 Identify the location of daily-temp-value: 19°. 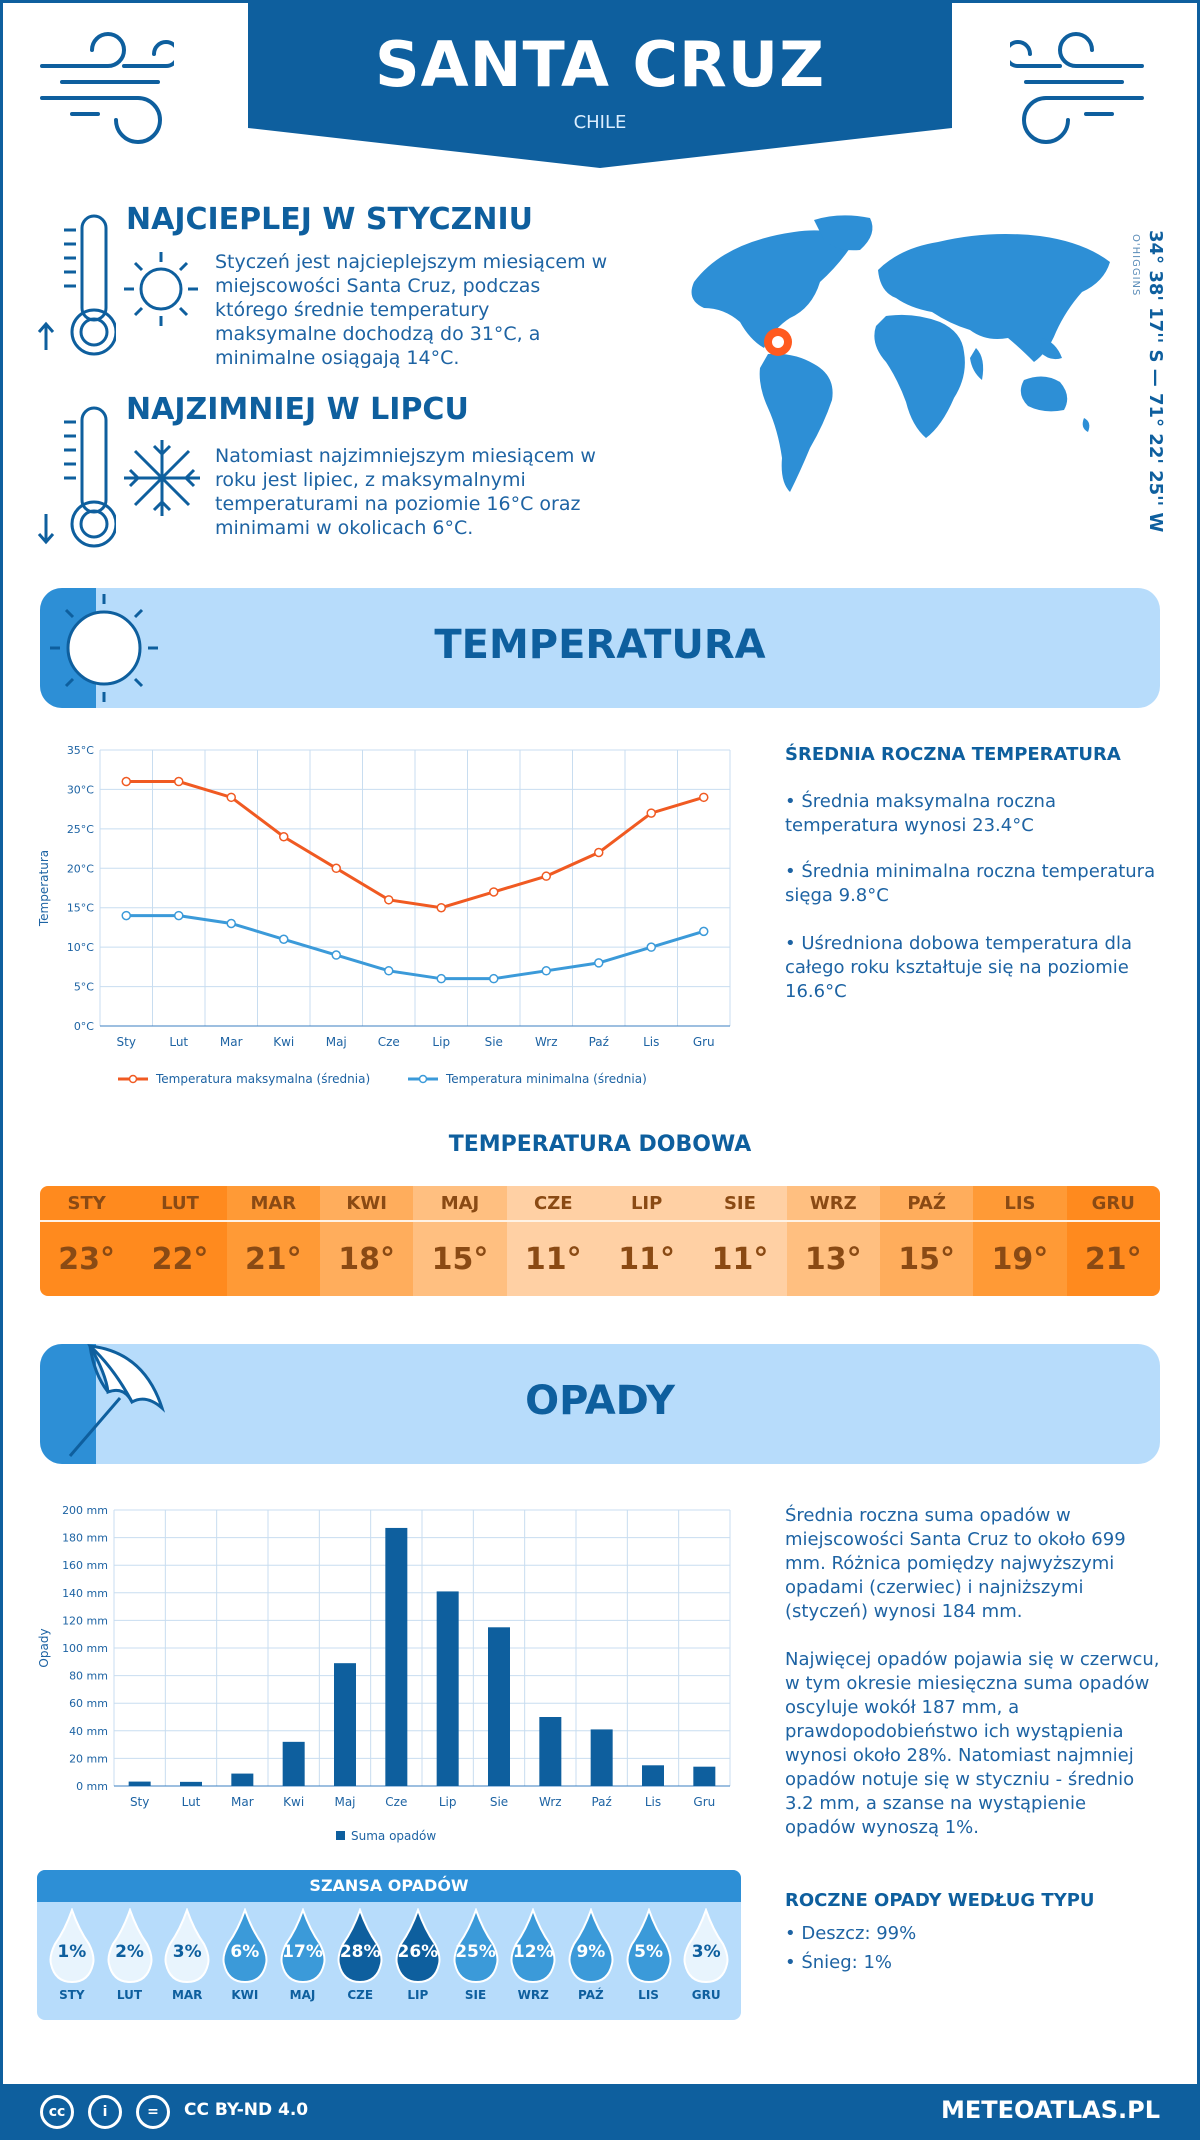
(1020, 1259).